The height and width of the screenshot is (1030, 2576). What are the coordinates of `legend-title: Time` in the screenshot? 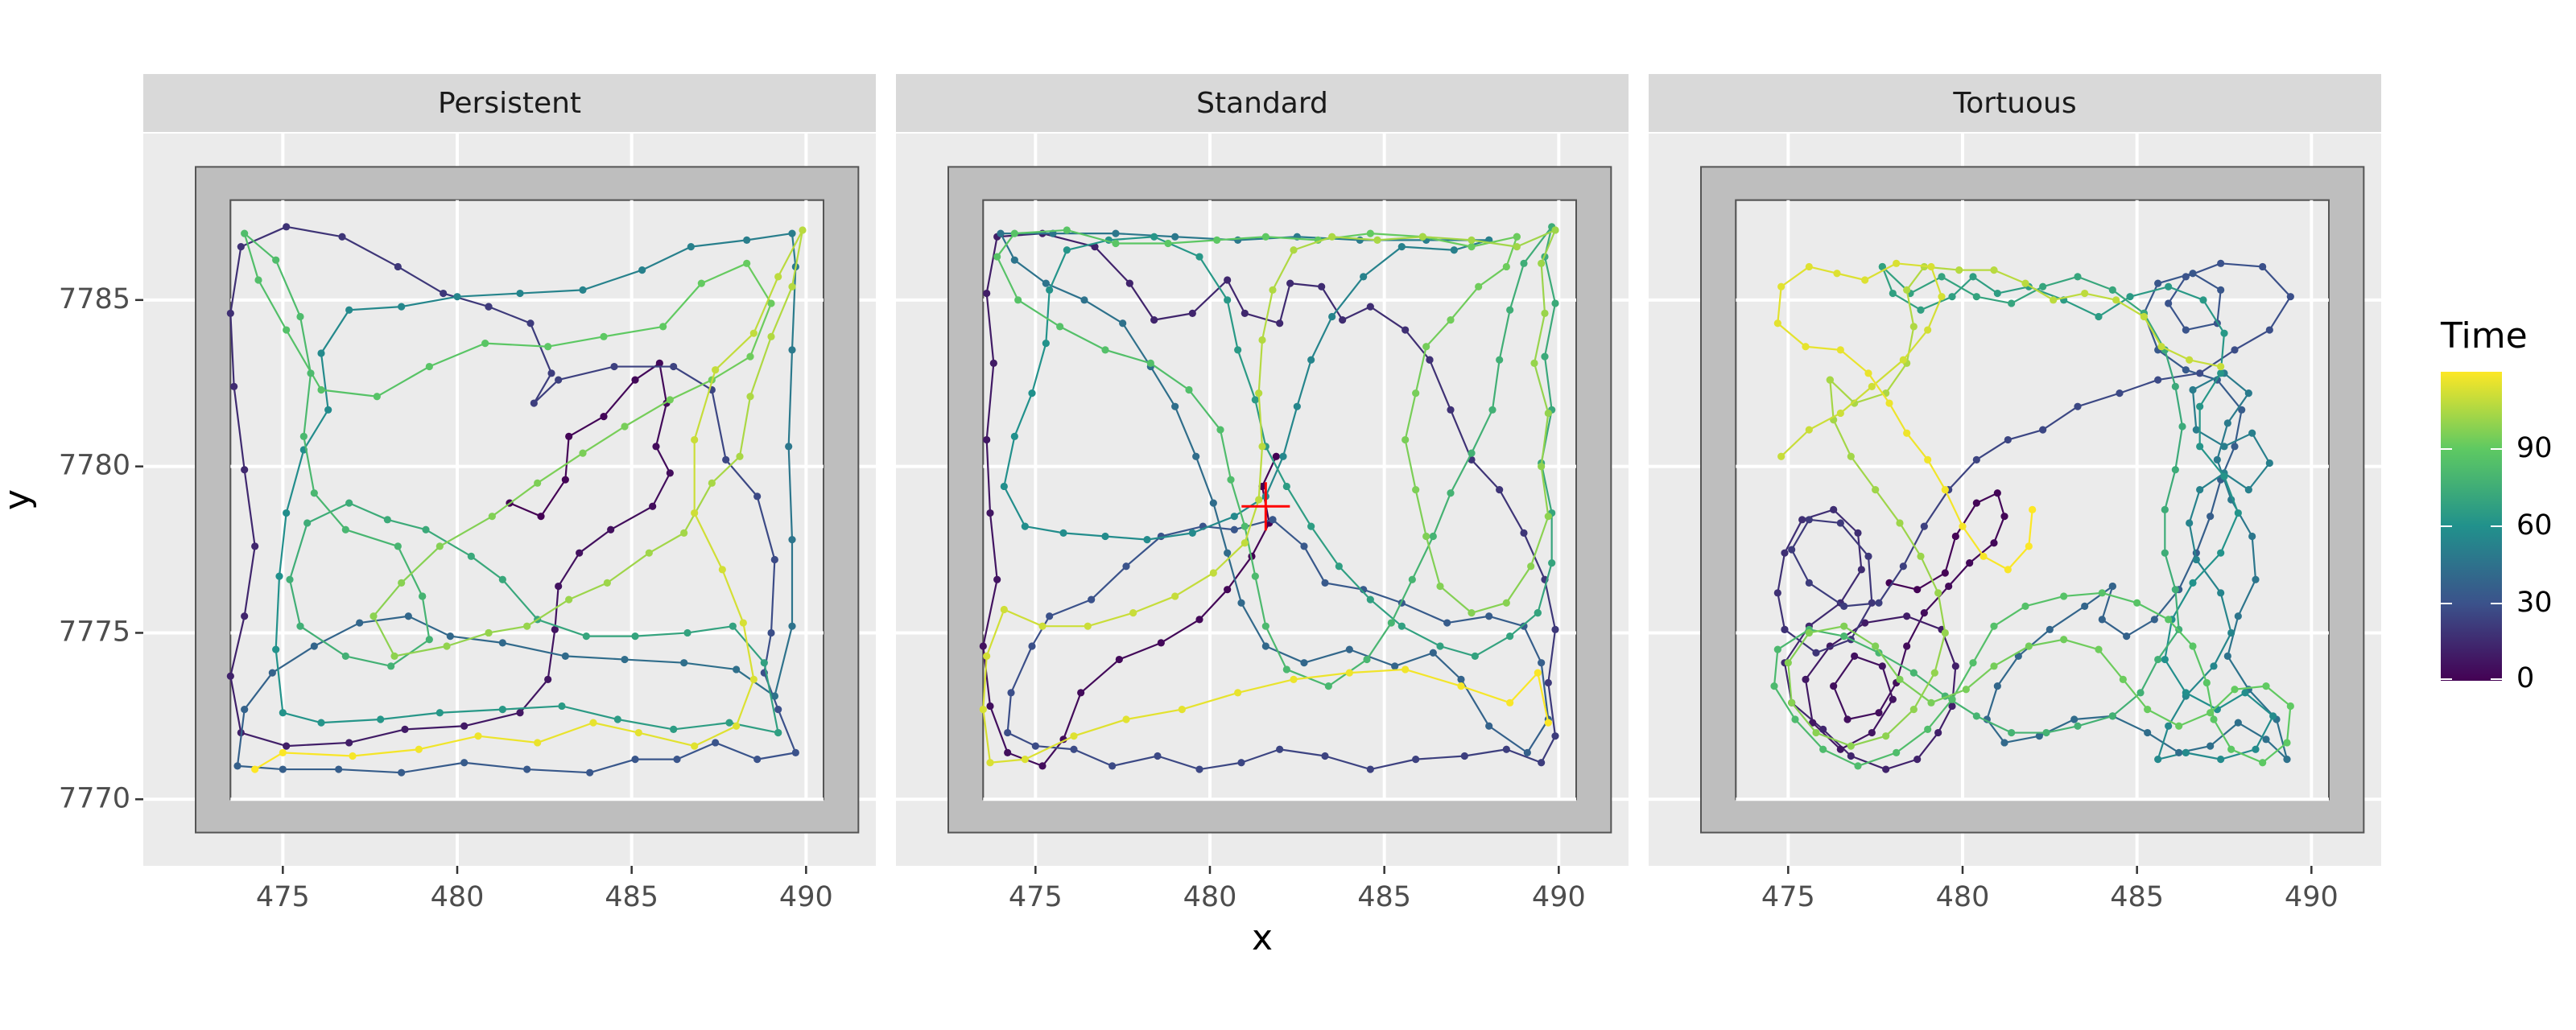 It's located at (2484, 335).